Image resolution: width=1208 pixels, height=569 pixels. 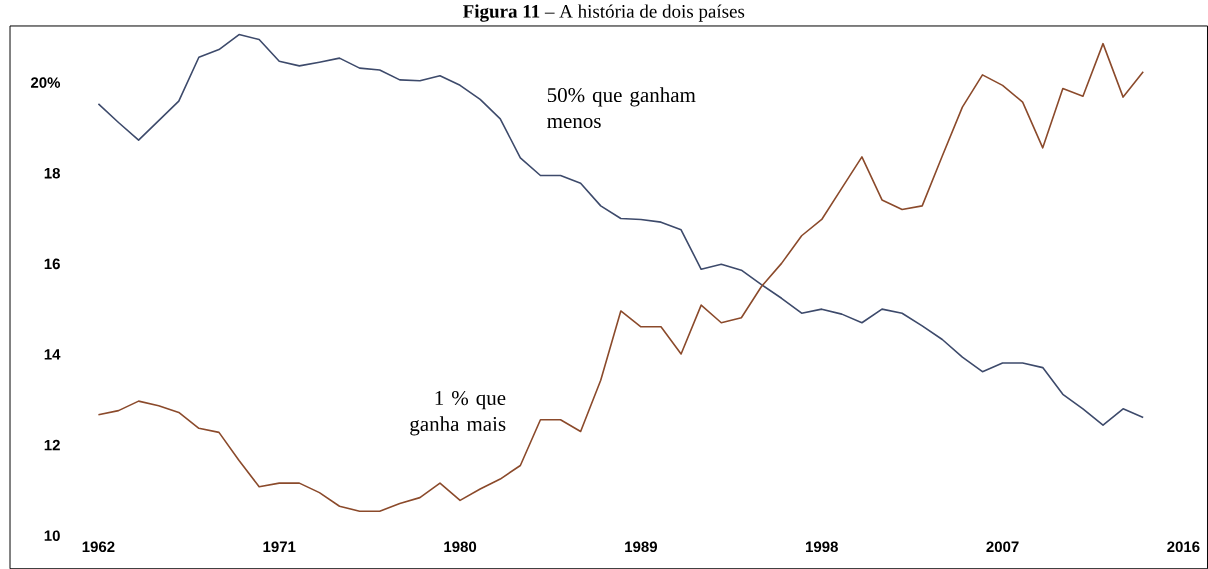 What do you see at coordinates (52, 354) in the screenshot?
I see `y-tick-label: 14` at bounding box center [52, 354].